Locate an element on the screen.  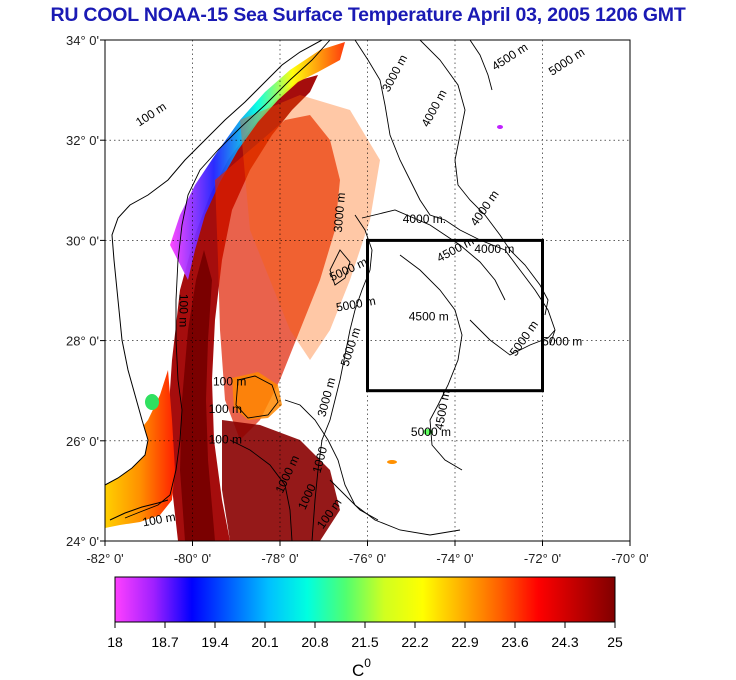
colorbar-tick-label: 23.6 is located at coordinates (514, 642).